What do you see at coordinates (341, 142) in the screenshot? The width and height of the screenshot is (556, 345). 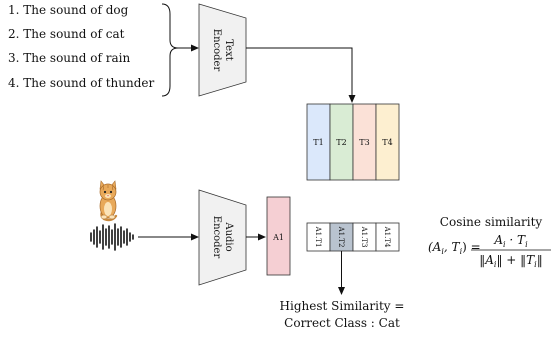 I see `text-embedding-label: T2` at bounding box center [341, 142].